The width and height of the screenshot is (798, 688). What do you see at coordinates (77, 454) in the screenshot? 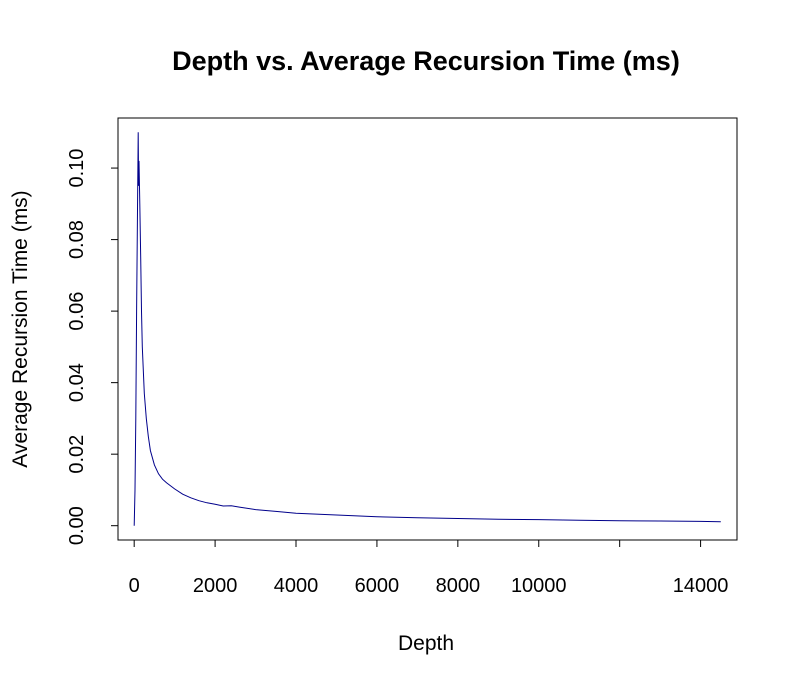
I see `y-tick-label: 0.02` at bounding box center [77, 454].